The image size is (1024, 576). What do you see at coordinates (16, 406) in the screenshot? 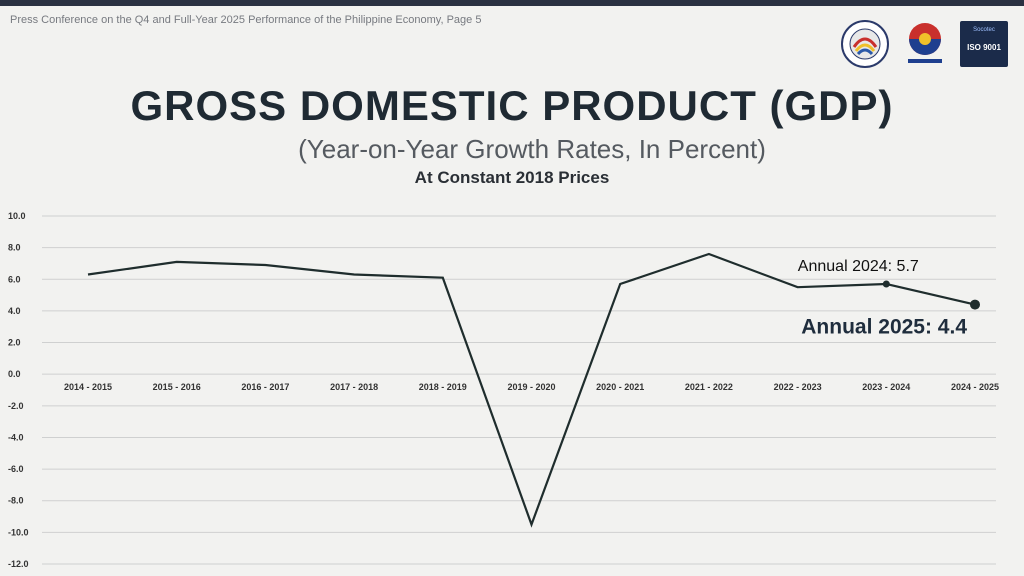
I see `y-tick-label: -2.0` at bounding box center [16, 406].